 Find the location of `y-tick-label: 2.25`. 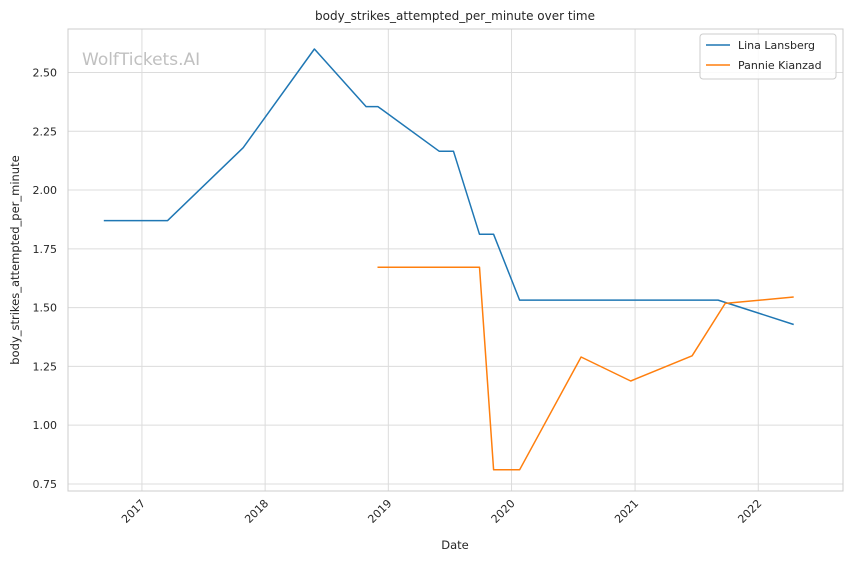

y-tick-label: 2.25 is located at coordinates (45, 131).